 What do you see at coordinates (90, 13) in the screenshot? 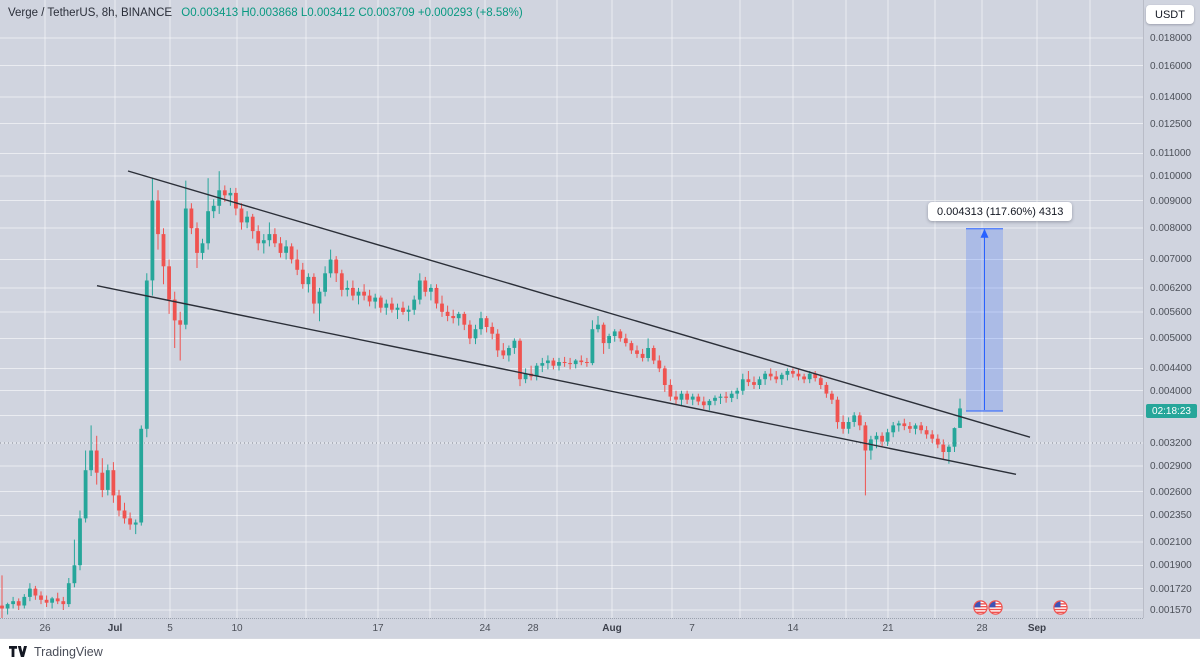
I see `symbol-title: Verge / TetherUS, 8h, BINANCE` at bounding box center [90, 13].